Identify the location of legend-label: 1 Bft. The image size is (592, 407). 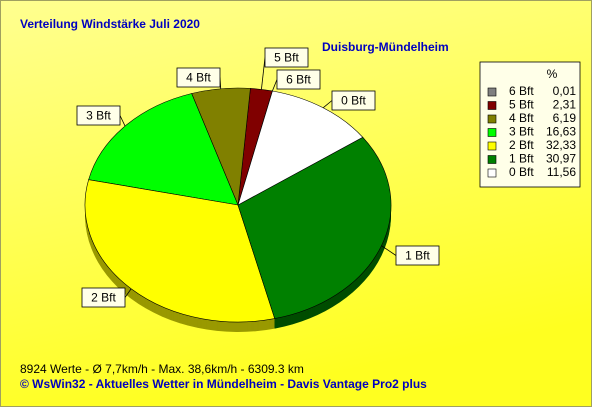
(521, 159).